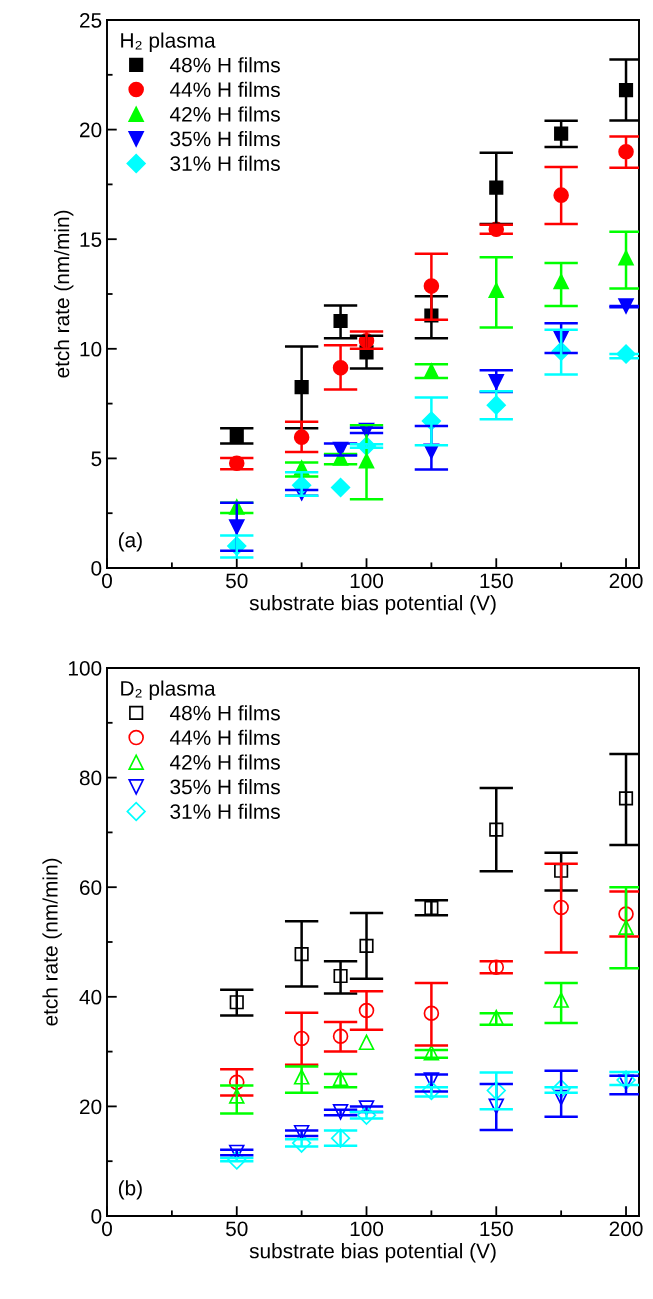 The image size is (653, 1299). What do you see at coordinates (90, 997) in the screenshot?
I see `y-tick-label: 40` at bounding box center [90, 997].